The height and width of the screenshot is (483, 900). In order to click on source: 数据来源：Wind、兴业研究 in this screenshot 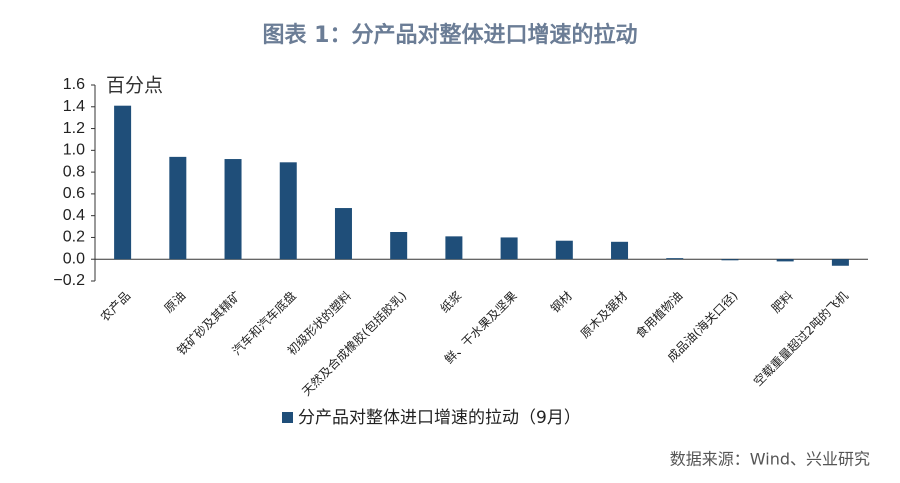, I will do `click(770, 459)`.